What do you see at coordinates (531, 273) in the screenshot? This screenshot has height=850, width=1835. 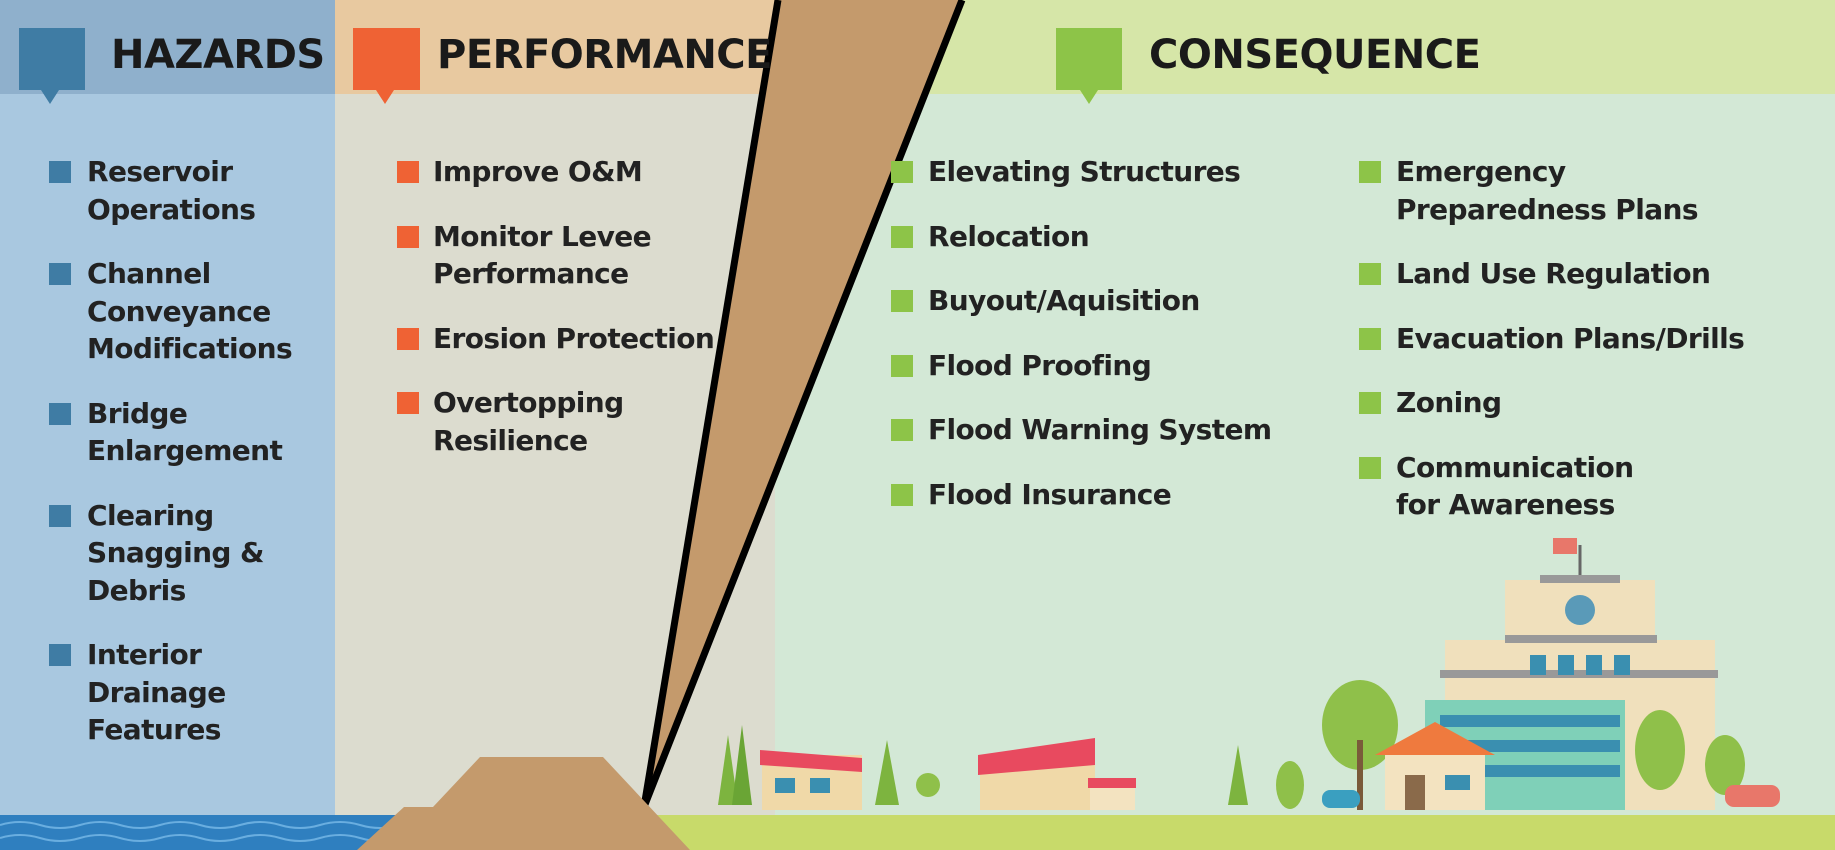 I see `item-text: Performance` at bounding box center [531, 273].